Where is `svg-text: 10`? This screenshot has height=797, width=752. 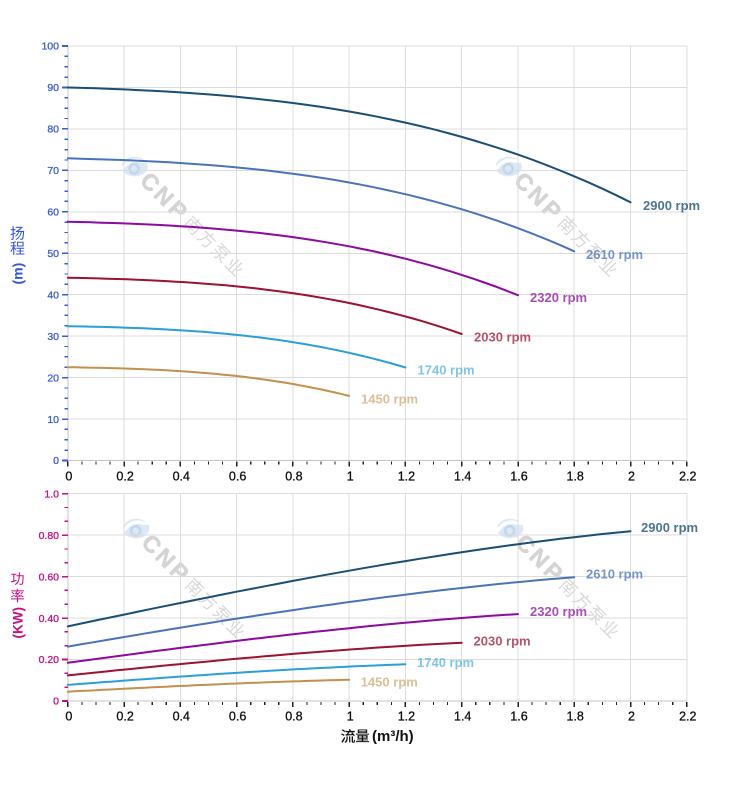
svg-text: 10 is located at coordinates (53, 420).